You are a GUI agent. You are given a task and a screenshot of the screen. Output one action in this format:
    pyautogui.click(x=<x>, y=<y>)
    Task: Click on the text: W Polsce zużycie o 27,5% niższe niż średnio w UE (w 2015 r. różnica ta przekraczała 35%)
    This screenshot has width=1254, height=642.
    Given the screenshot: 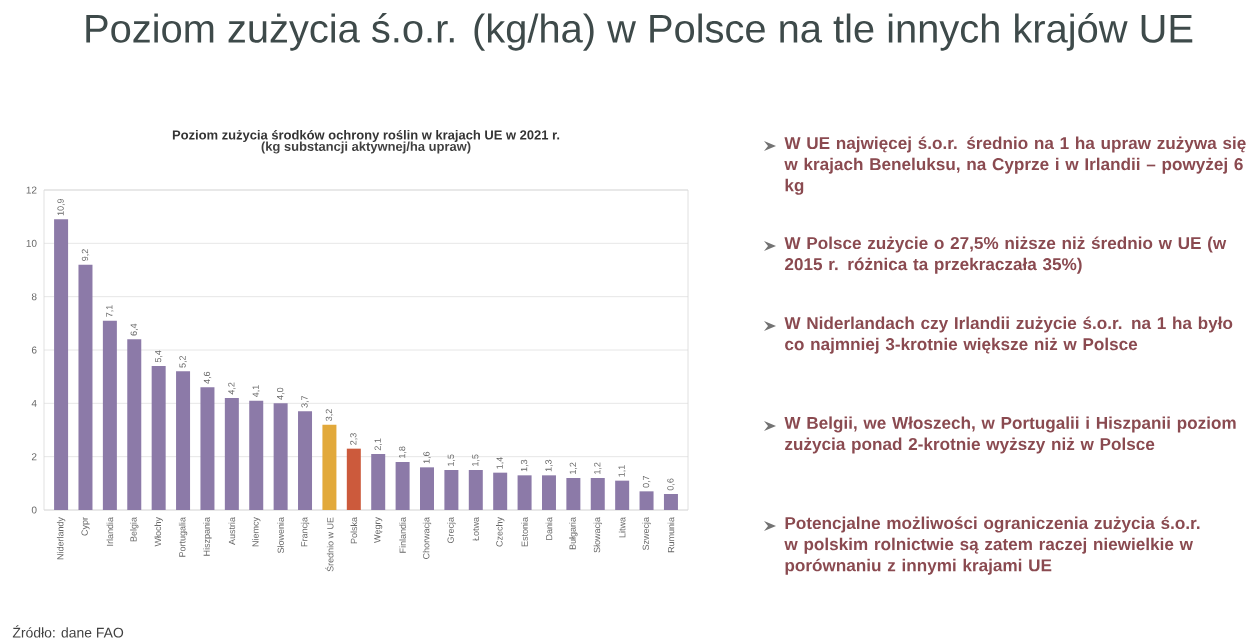 What is the action you would take?
    pyautogui.click(x=1005, y=255)
    